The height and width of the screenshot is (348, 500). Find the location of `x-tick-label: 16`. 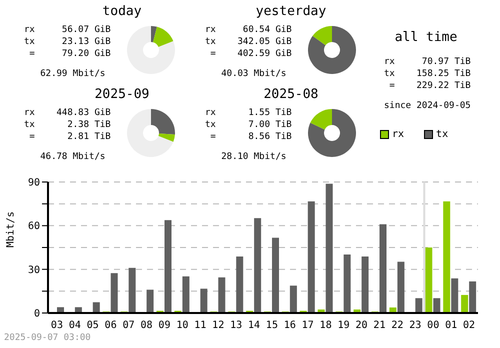

x-tick-label: 16 is located at coordinates (290, 326).